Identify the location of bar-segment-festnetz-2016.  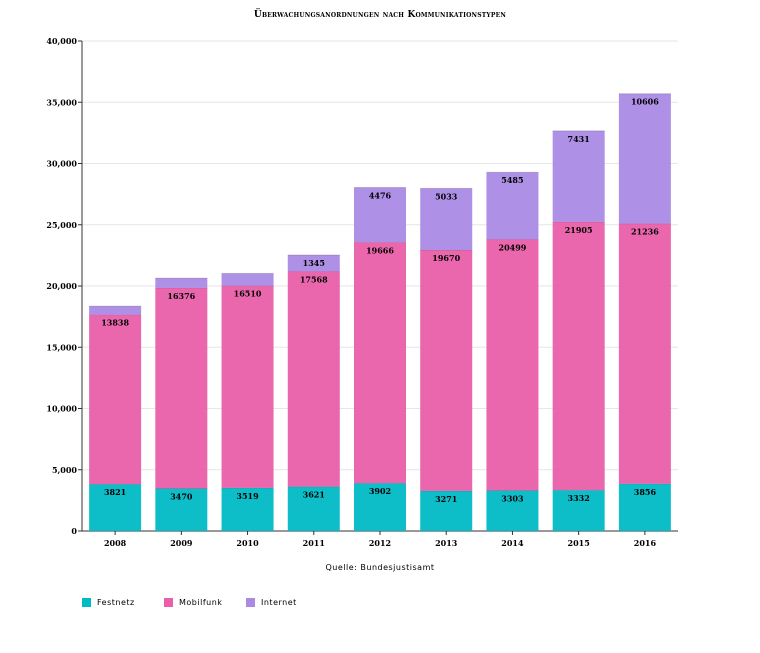
(644, 507).